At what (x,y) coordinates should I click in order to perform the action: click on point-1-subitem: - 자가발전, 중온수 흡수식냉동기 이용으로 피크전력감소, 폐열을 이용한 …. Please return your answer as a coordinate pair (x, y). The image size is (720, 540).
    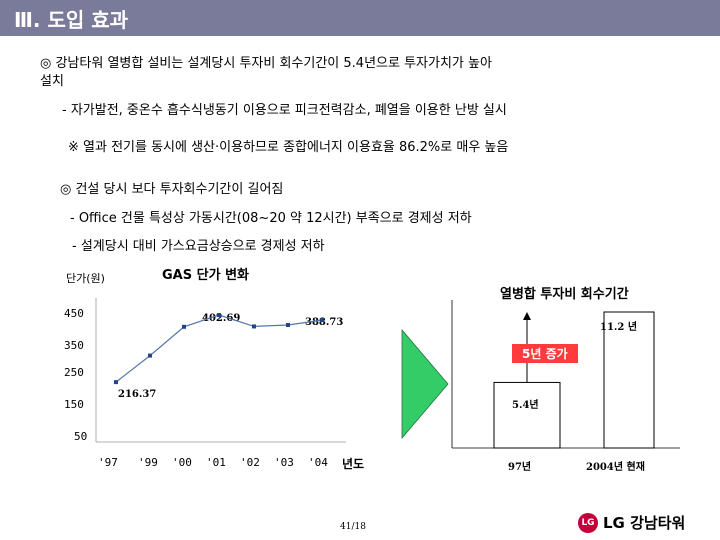
    Looking at the image, I should click on (284, 110).